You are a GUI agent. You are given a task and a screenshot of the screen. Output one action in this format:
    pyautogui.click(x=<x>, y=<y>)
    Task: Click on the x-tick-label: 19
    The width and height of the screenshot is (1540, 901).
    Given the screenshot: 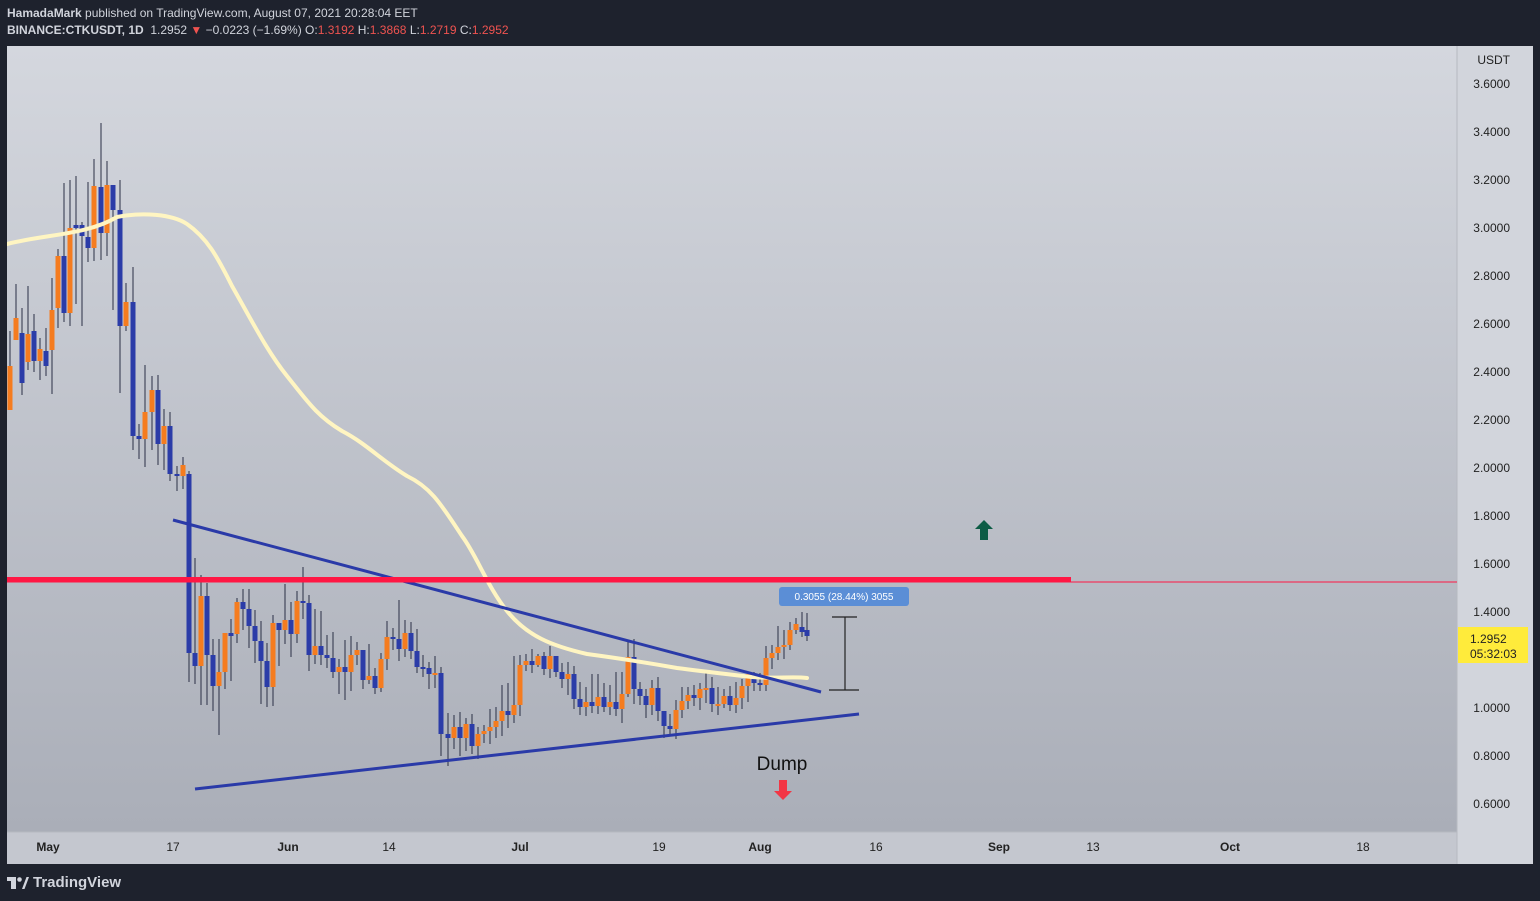 What is the action you would take?
    pyautogui.click(x=659, y=847)
    